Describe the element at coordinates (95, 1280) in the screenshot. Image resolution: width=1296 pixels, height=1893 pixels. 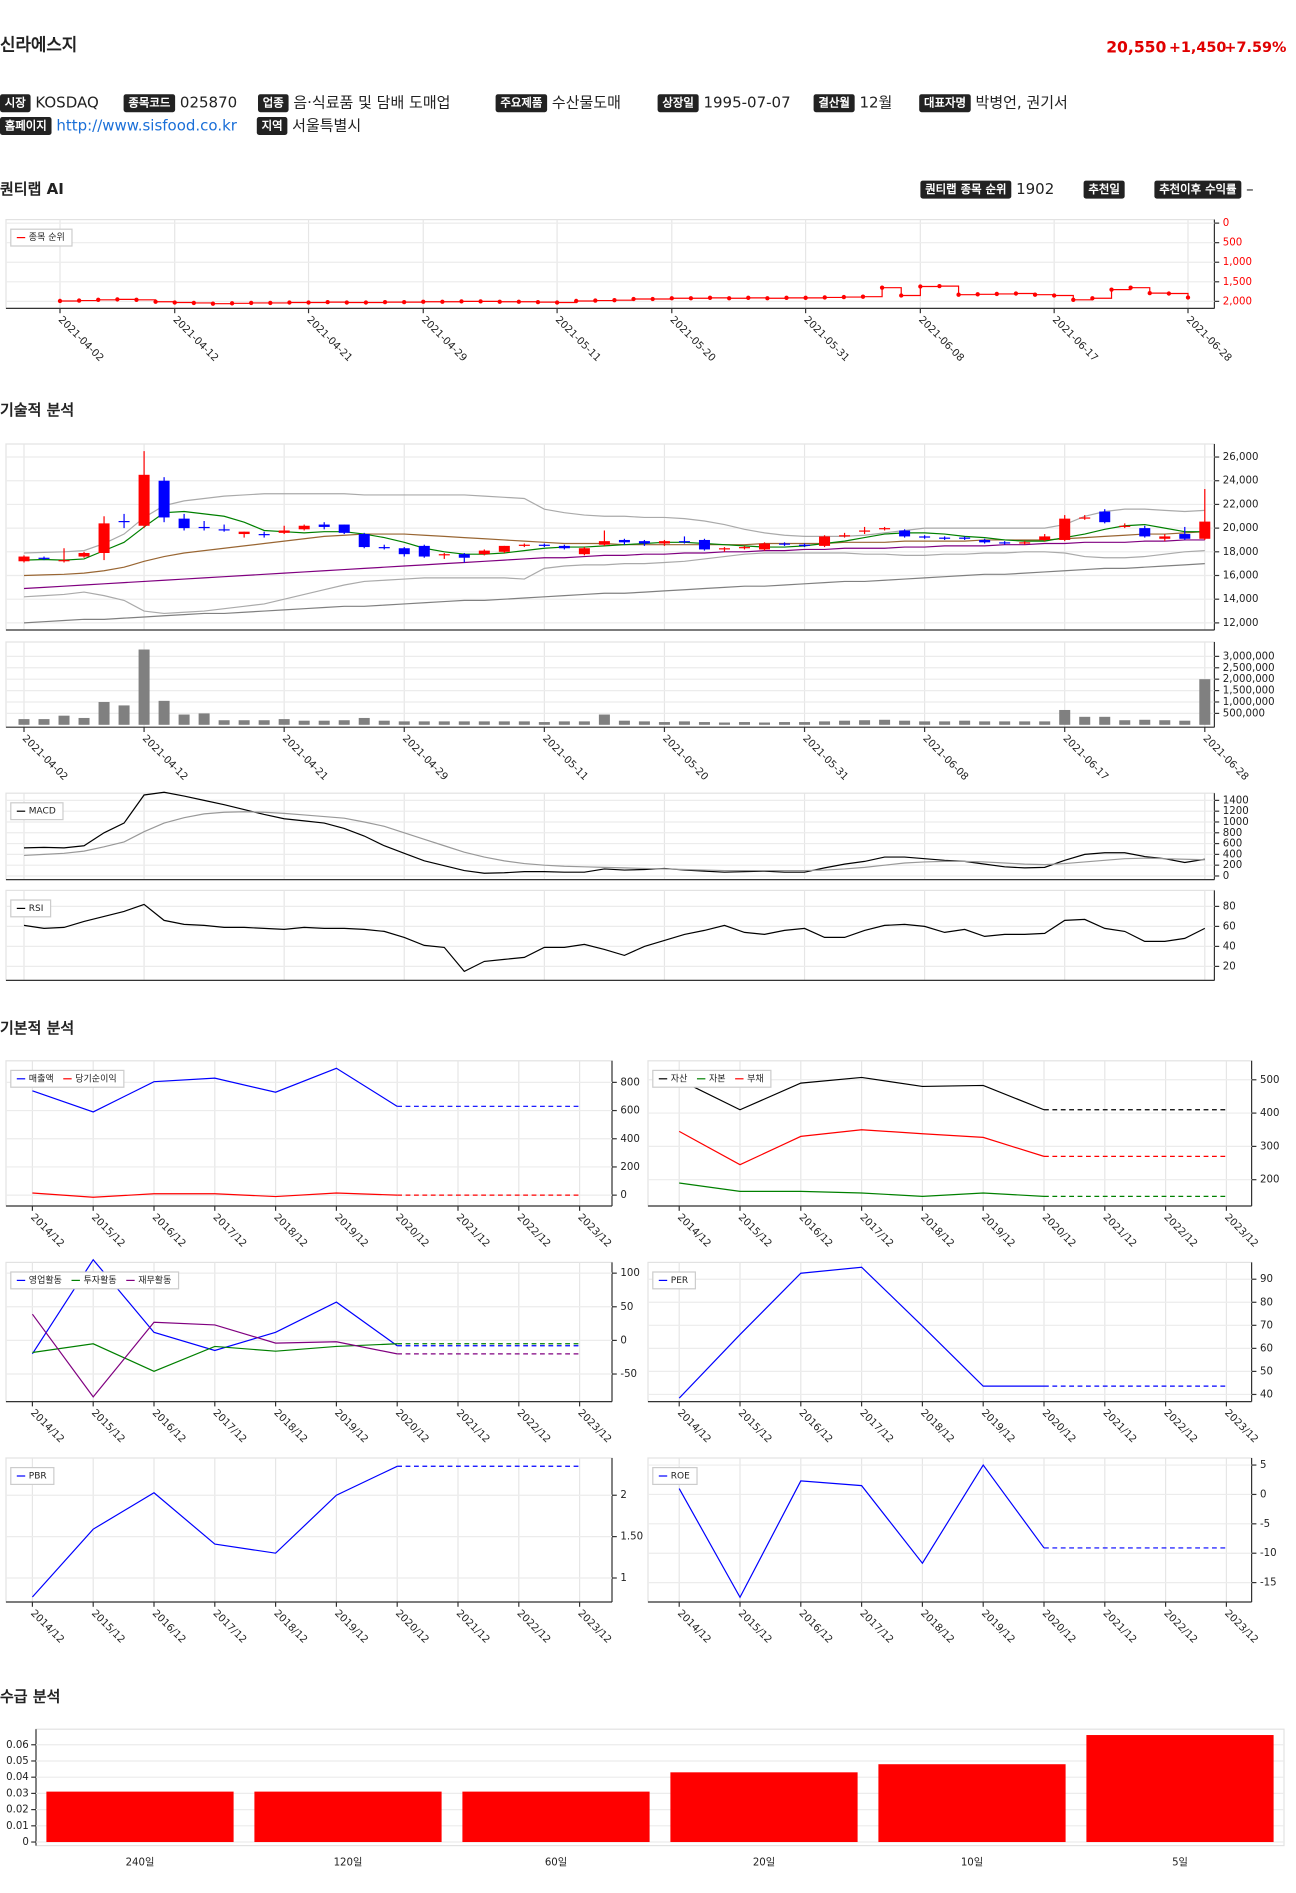
I see `legend: 영업활동 투자활동 재무활동` at that location.